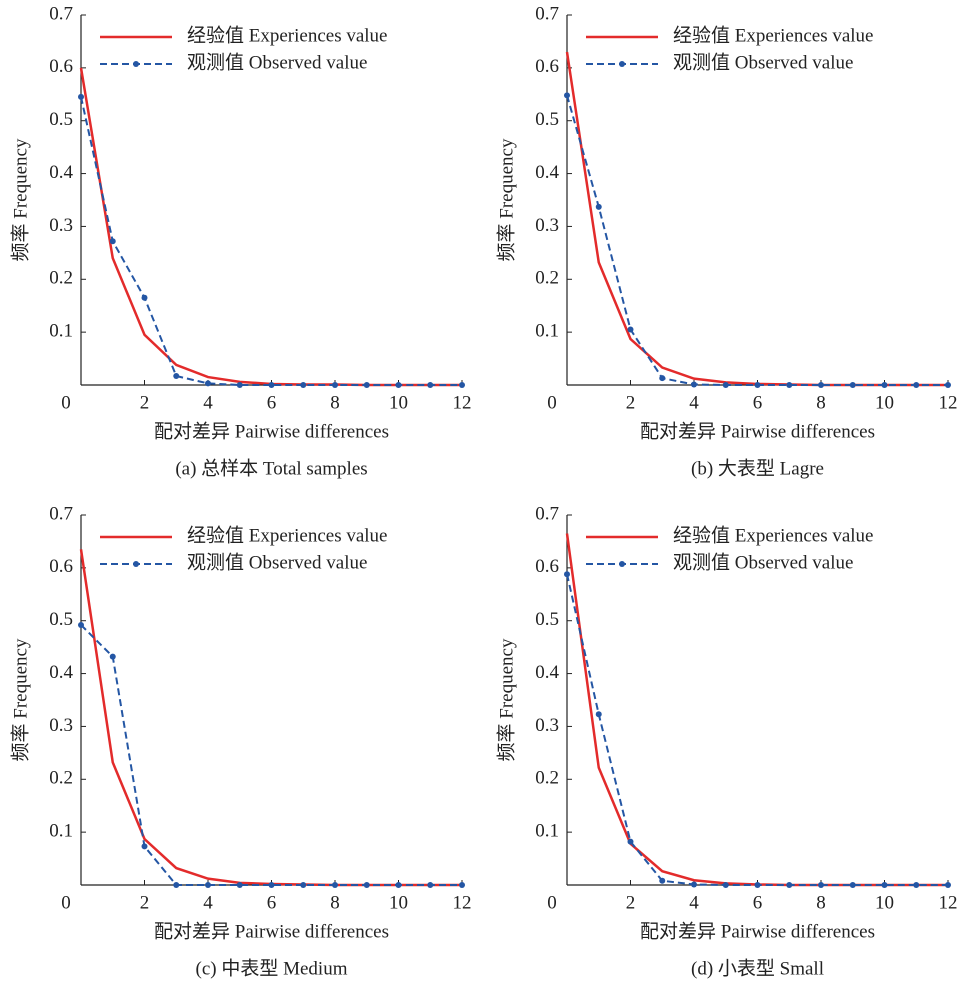 This screenshot has width=978, height=997. What do you see at coordinates (757, 468) in the screenshot?
I see `panel-caption: (b) 大表型 Lagre` at bounding box center [757, 468].